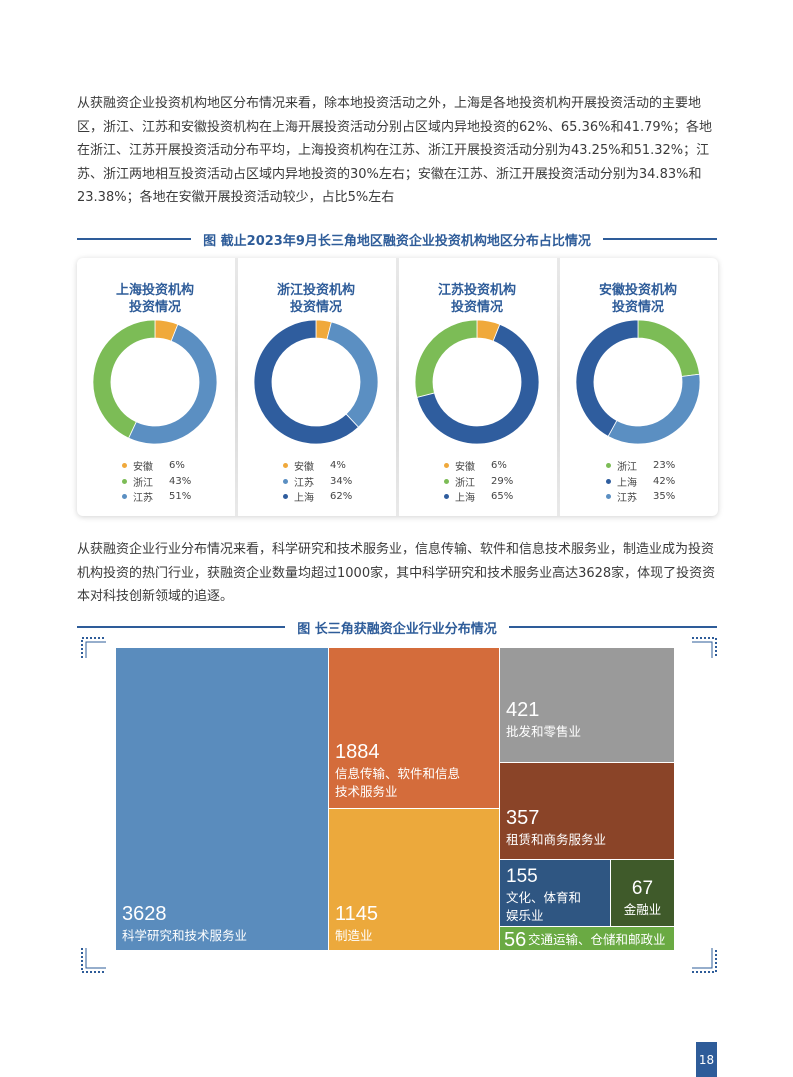 The image size is (793, 1077). I want to click on treemap-label-line: 信息传输、软件和信息, so click(397, 773).